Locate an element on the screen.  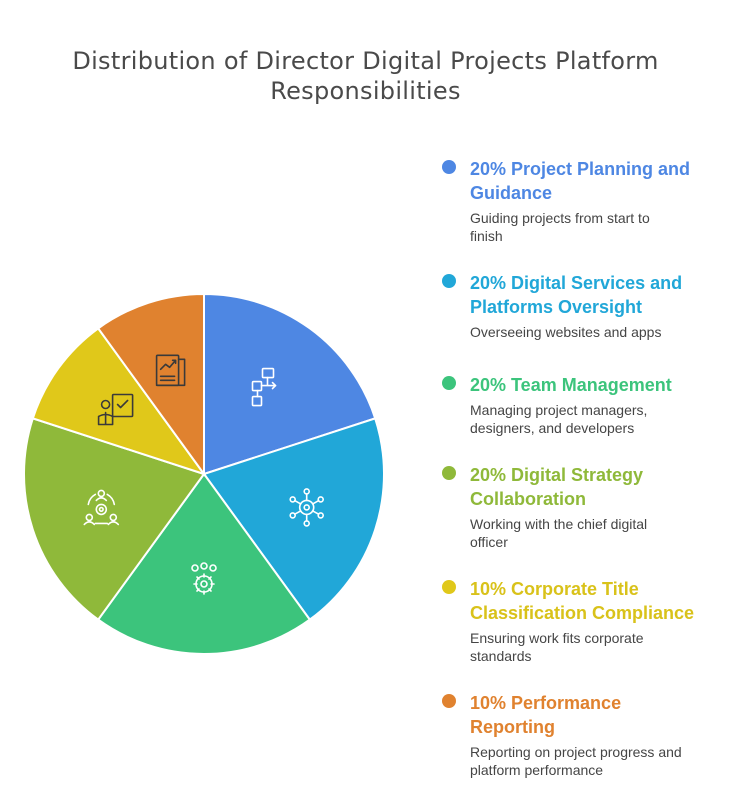
legend-item-title: 20% Team Management is located at coordinates (600, 385).